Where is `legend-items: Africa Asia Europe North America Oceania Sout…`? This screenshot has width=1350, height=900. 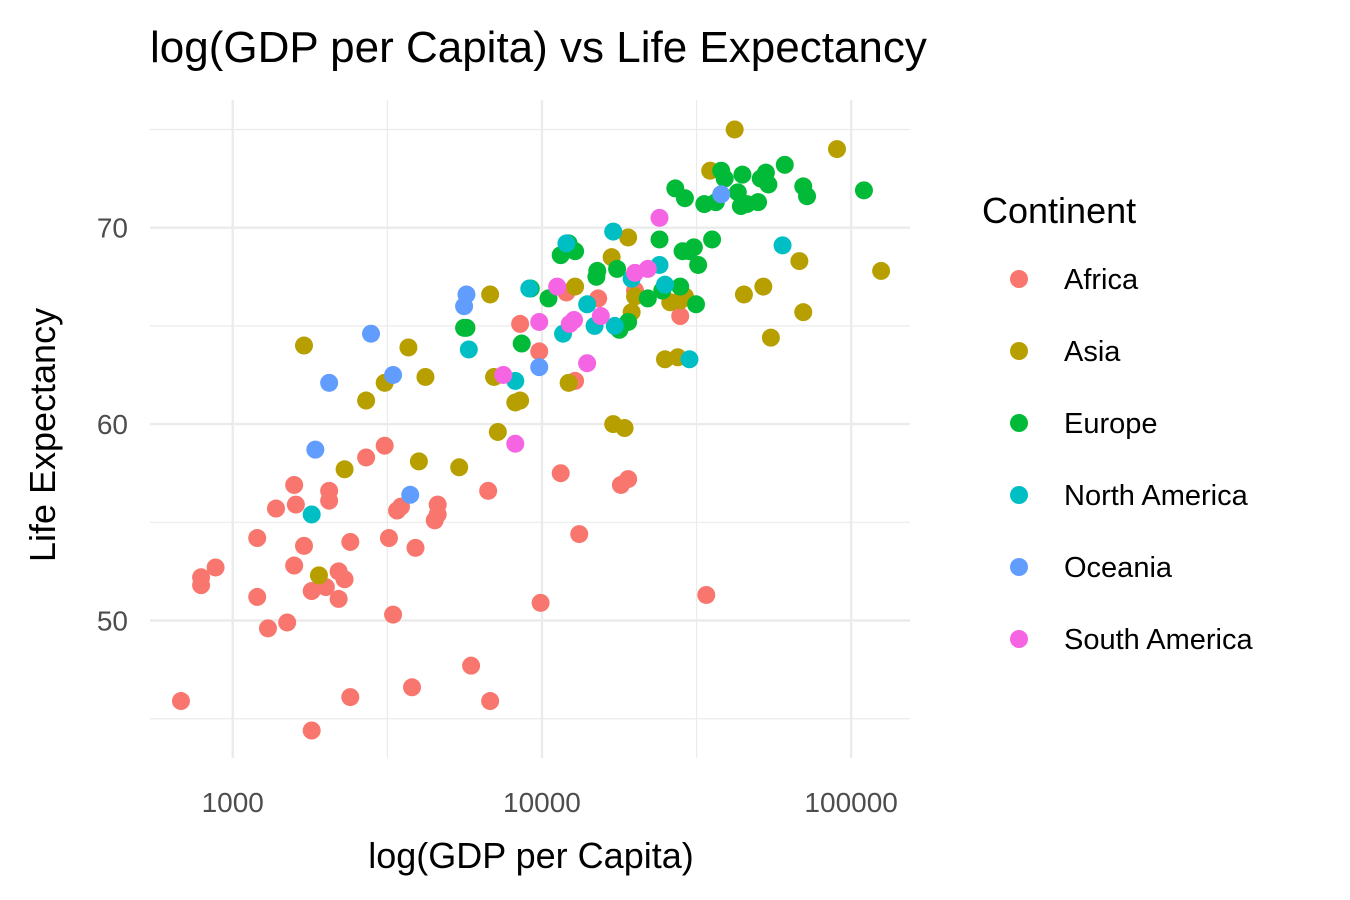
legend-items: Africa Asia Europe North America Oceania Sout… is located at coordinates (1131, 460).